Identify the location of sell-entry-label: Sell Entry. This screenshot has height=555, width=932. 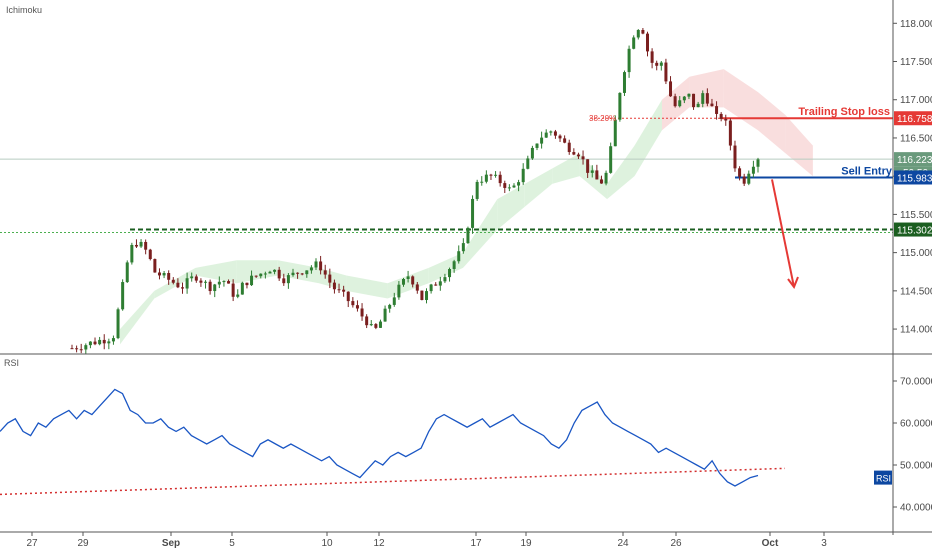
(867, 171).